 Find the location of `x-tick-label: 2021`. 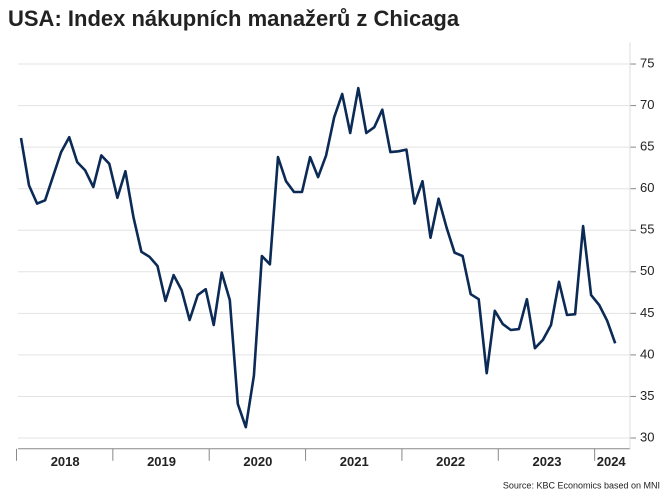

x-tick-label: 2021 is located at coordinates (354, 461).